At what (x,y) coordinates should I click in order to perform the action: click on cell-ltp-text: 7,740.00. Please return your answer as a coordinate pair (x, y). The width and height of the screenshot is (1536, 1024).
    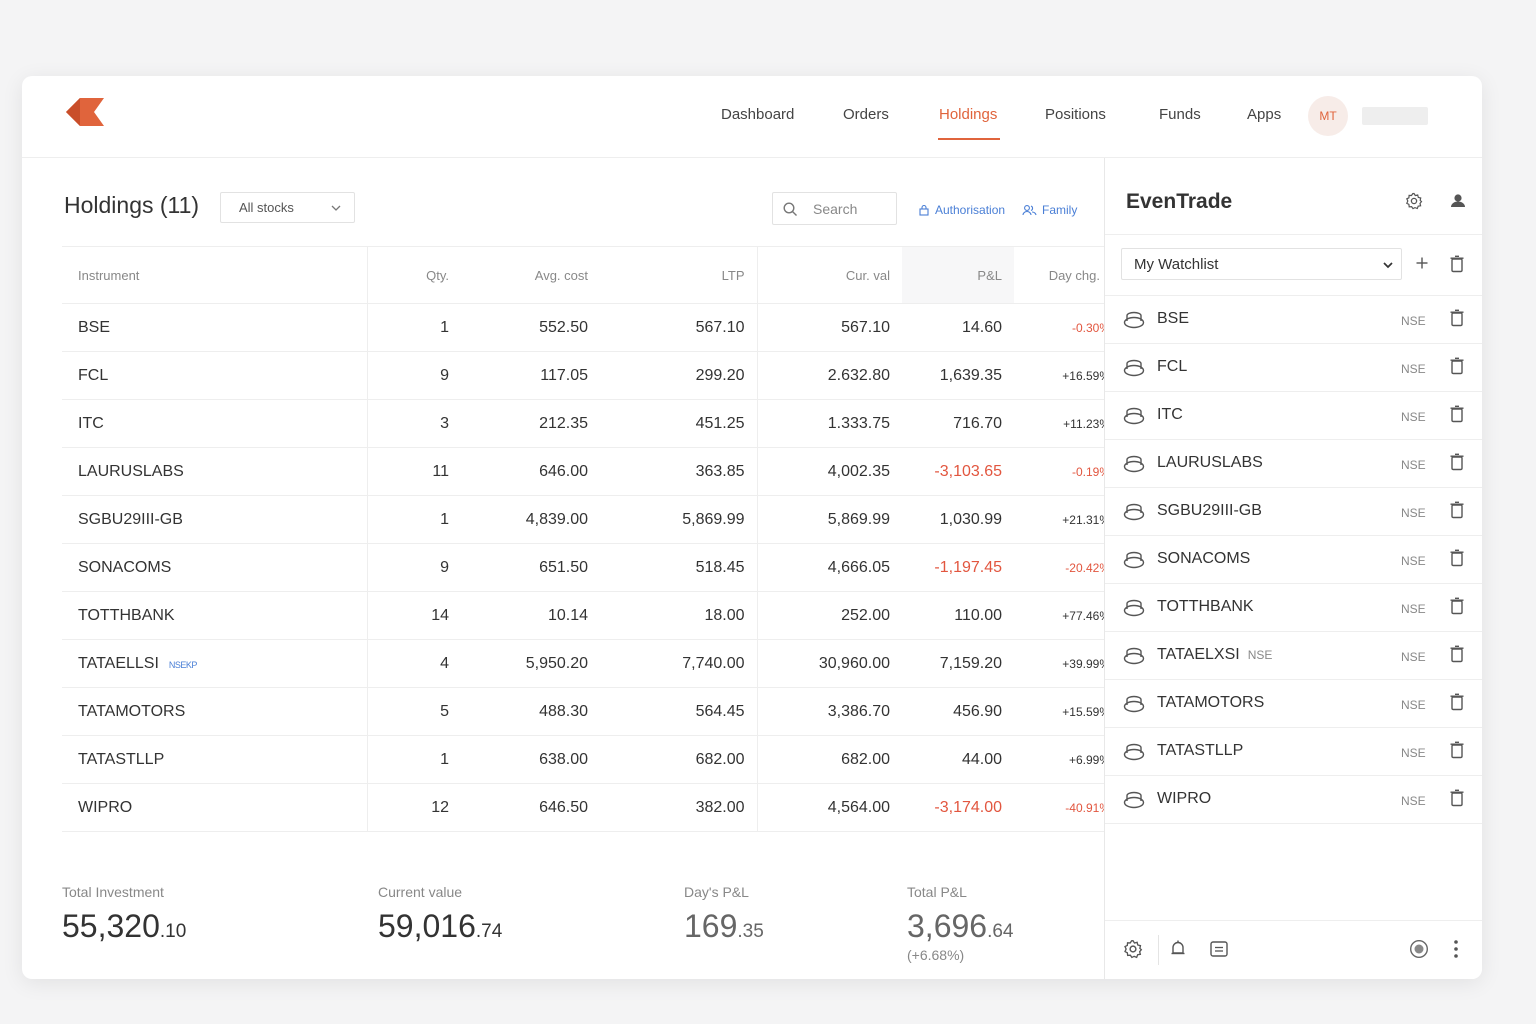
    Looking at the image, I should click on (713, 663).